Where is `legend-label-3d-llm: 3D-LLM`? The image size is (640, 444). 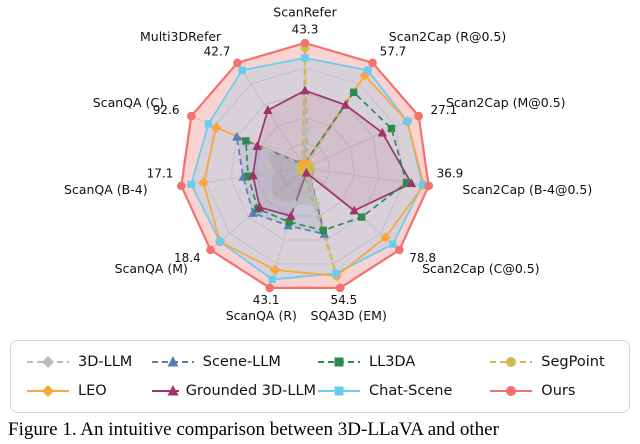 legend-label-3d-llm: 3D-LLM is located at coordinates (105, 361).